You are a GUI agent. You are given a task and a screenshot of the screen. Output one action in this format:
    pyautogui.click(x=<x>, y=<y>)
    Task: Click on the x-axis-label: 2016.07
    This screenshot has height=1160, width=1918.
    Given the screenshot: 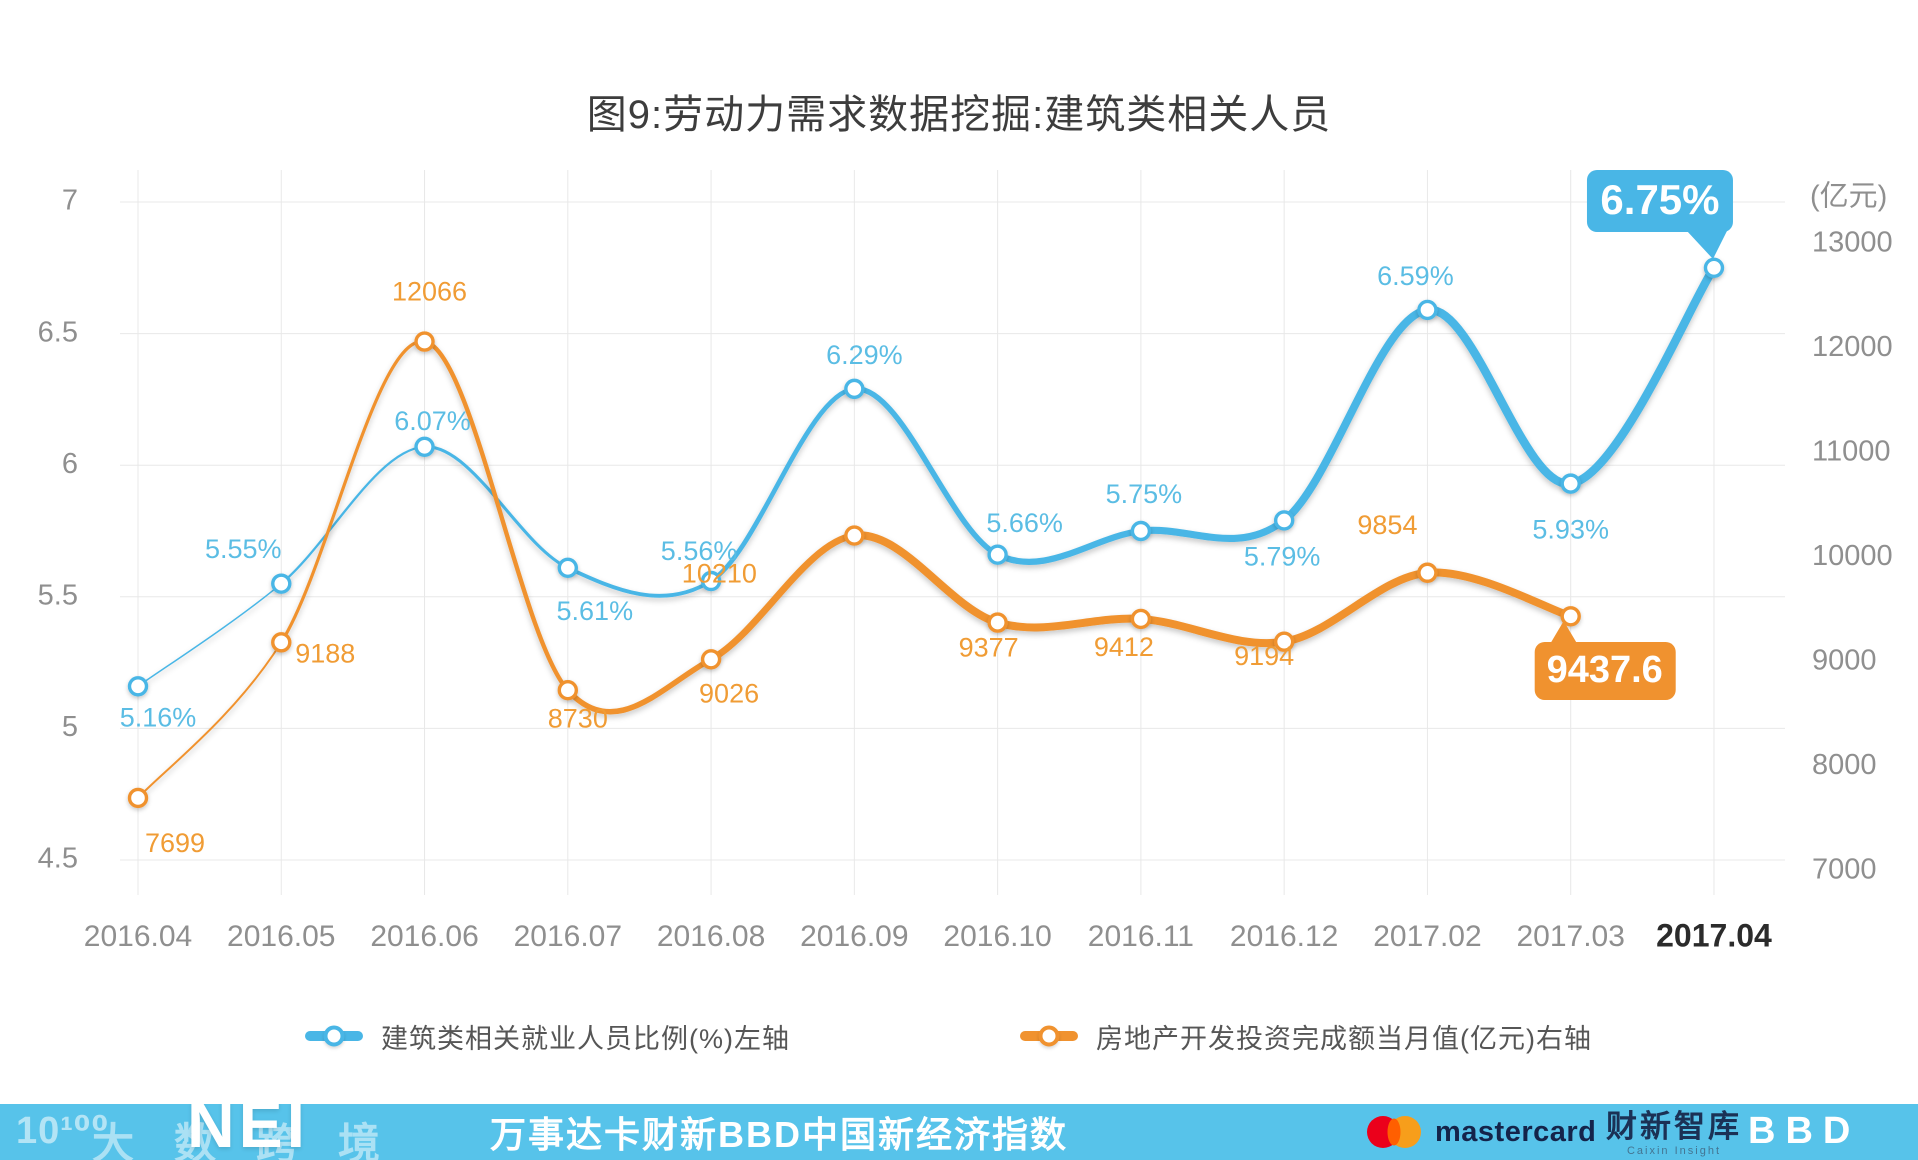 What is the action you would take?
    pyautogui.click(x=568, y=936)
    